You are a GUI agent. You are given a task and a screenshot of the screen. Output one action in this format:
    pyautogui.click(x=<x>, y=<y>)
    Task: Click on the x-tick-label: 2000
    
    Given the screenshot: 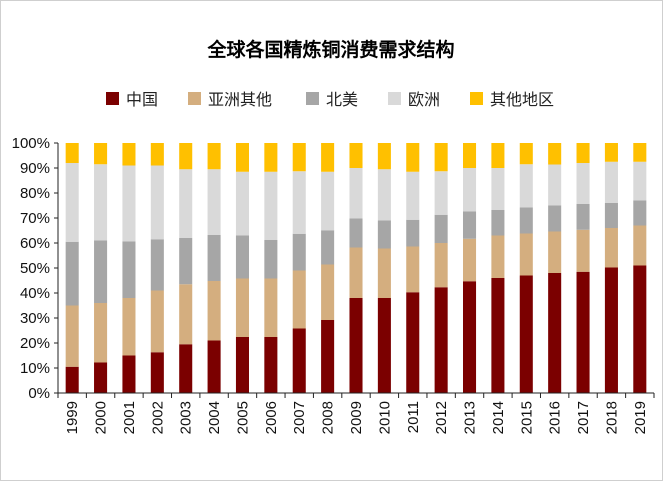 What is the action you would take?
    pyautogui.click(x=101, y=417)
    